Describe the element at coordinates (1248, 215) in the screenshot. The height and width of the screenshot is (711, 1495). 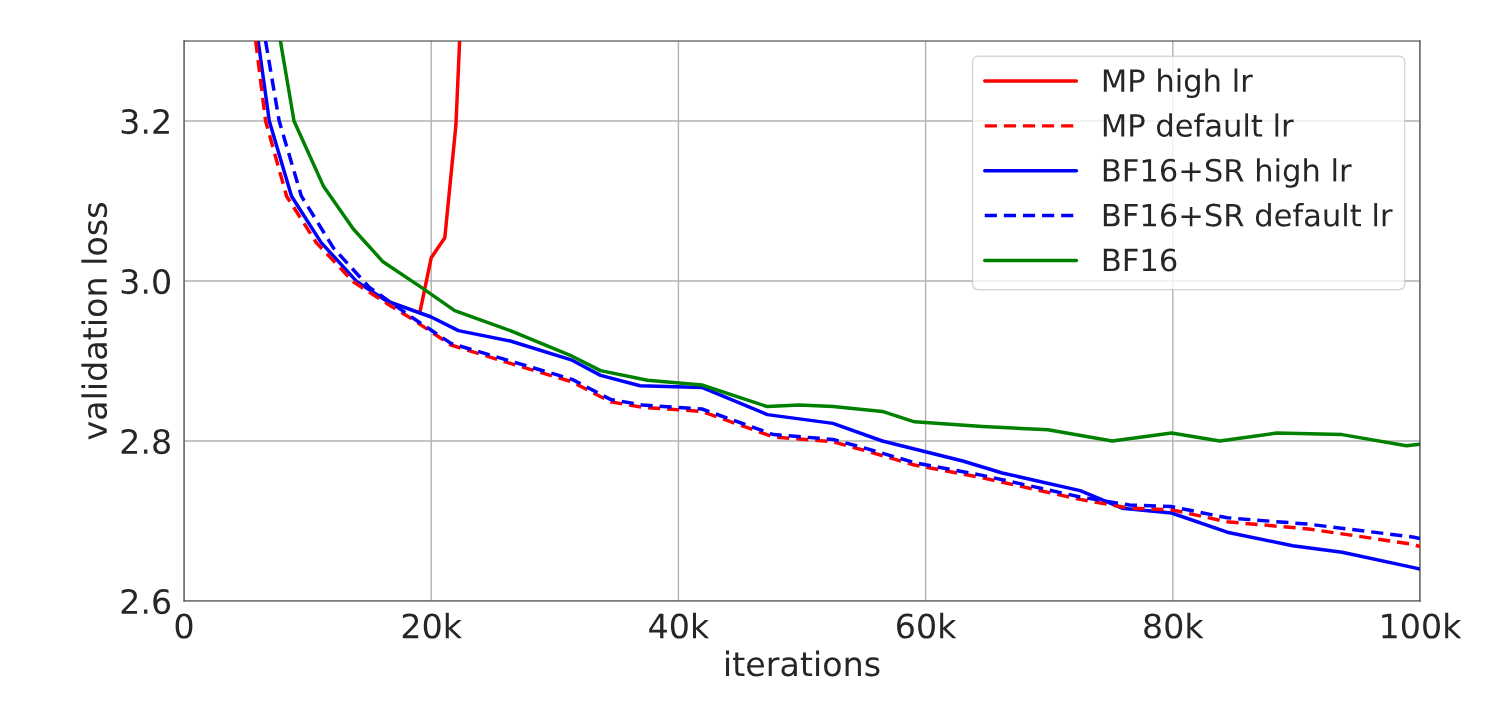
I see `legend-label: BF16+SR default lr` at that location.